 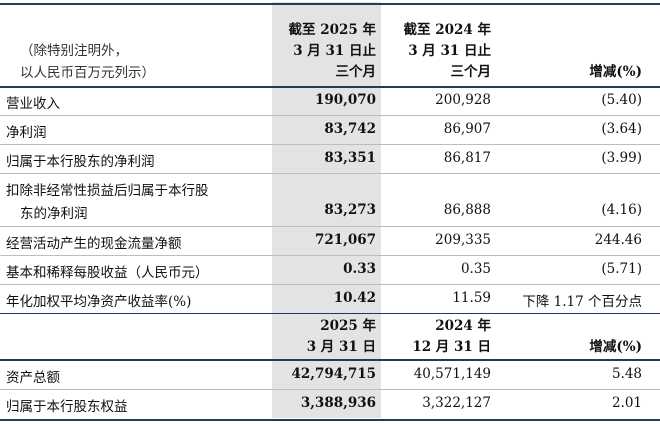 What do you see at coordinates (621, 129) in the screenshot?
I see `value-change: (3.64)` at bounding box center [621, 129].